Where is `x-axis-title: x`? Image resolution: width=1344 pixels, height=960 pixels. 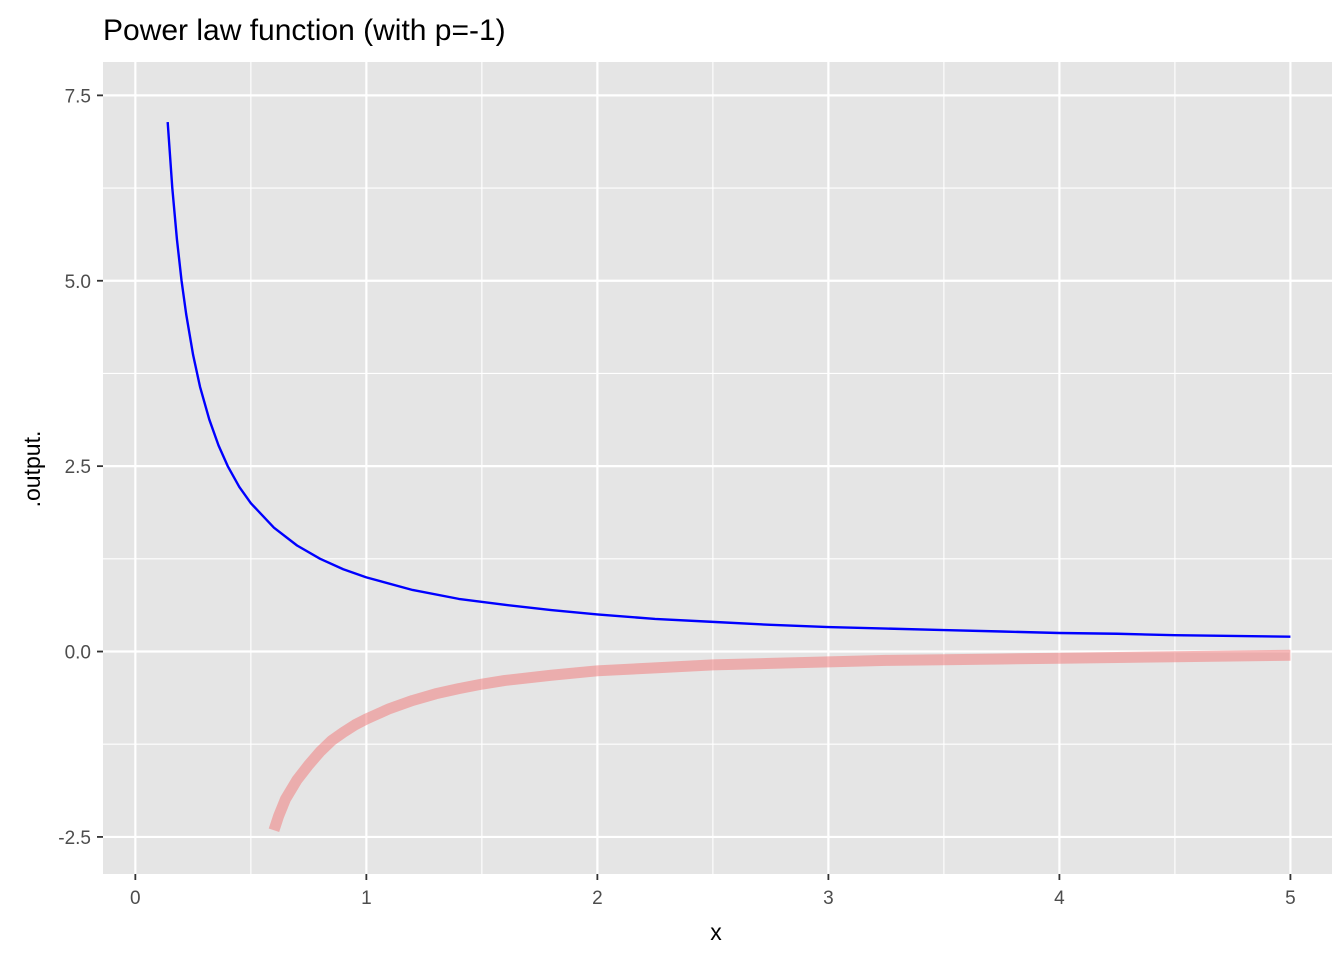 x-axis-title: x is located at coordinates (716, 932).